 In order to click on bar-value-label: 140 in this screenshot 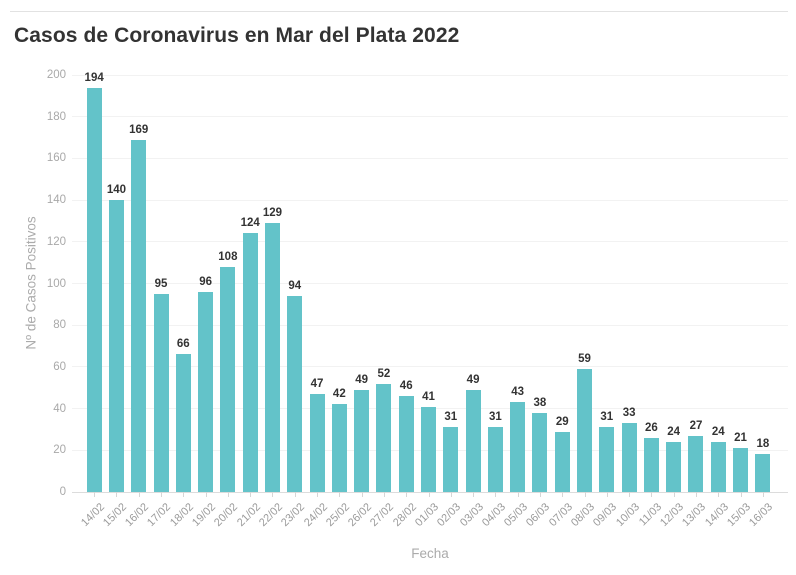, I will do `click(116, 190)`.